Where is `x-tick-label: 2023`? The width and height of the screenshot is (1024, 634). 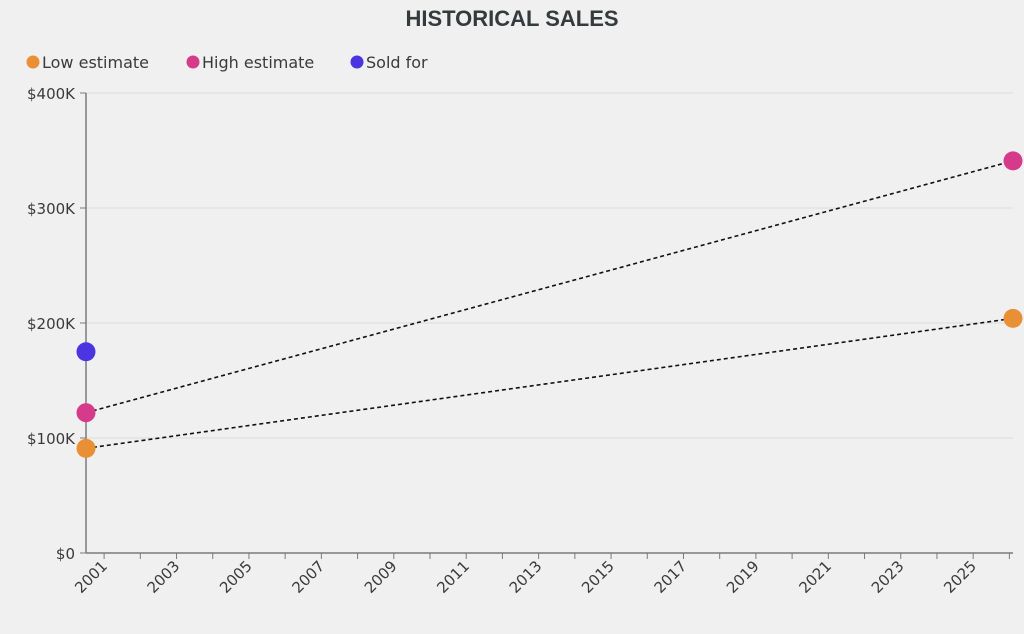 x-tick-label: 2023 is located at coordinates (888, 577).